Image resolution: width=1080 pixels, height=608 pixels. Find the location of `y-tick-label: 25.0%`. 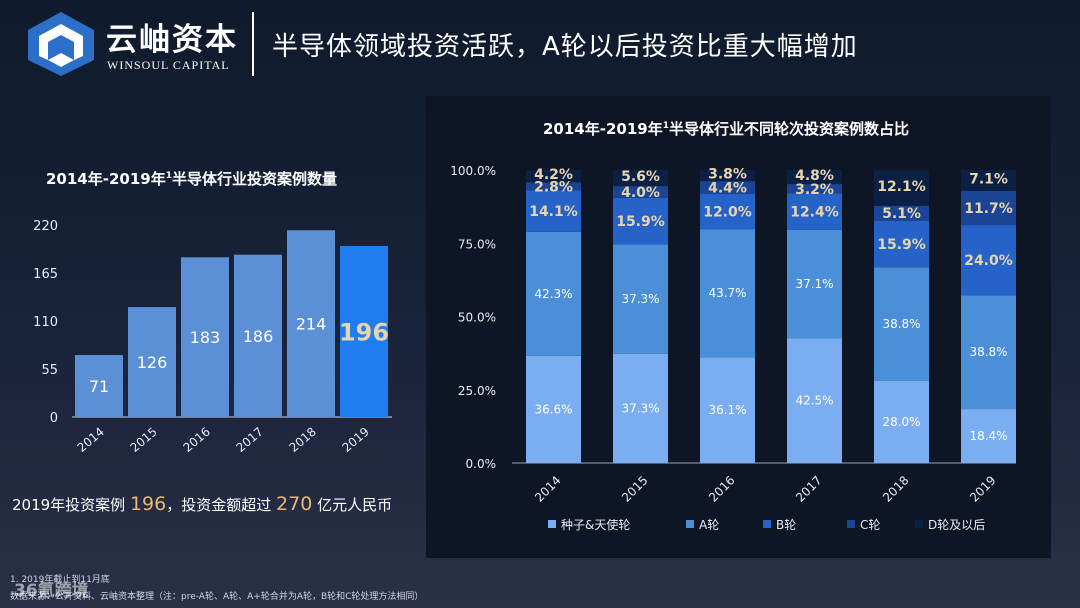

y-tick-label: 25.0% is located at coordinates (477, 391).